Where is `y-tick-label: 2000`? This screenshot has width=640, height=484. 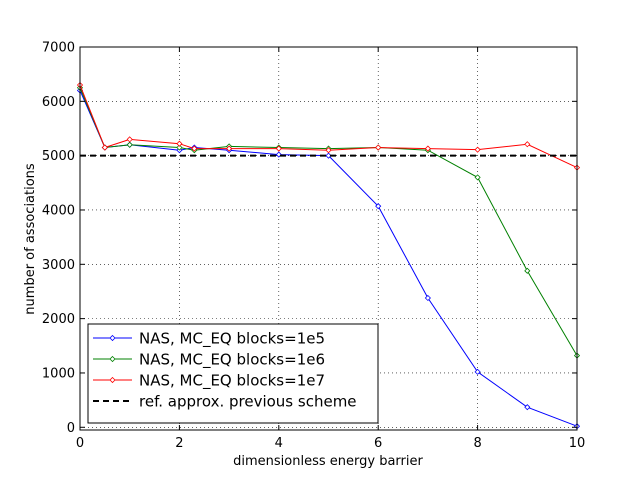
y-tick-label: 2000 is located at coordinates (58, 319).